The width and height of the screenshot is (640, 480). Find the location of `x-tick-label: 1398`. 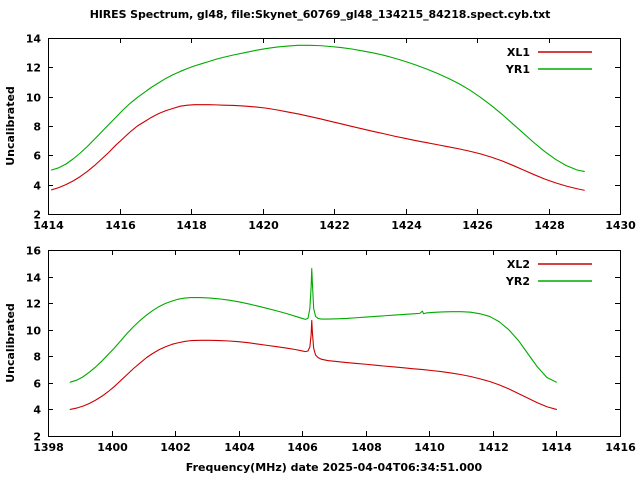

x-tick-label: 1398 is located at coordinates (48, 447).